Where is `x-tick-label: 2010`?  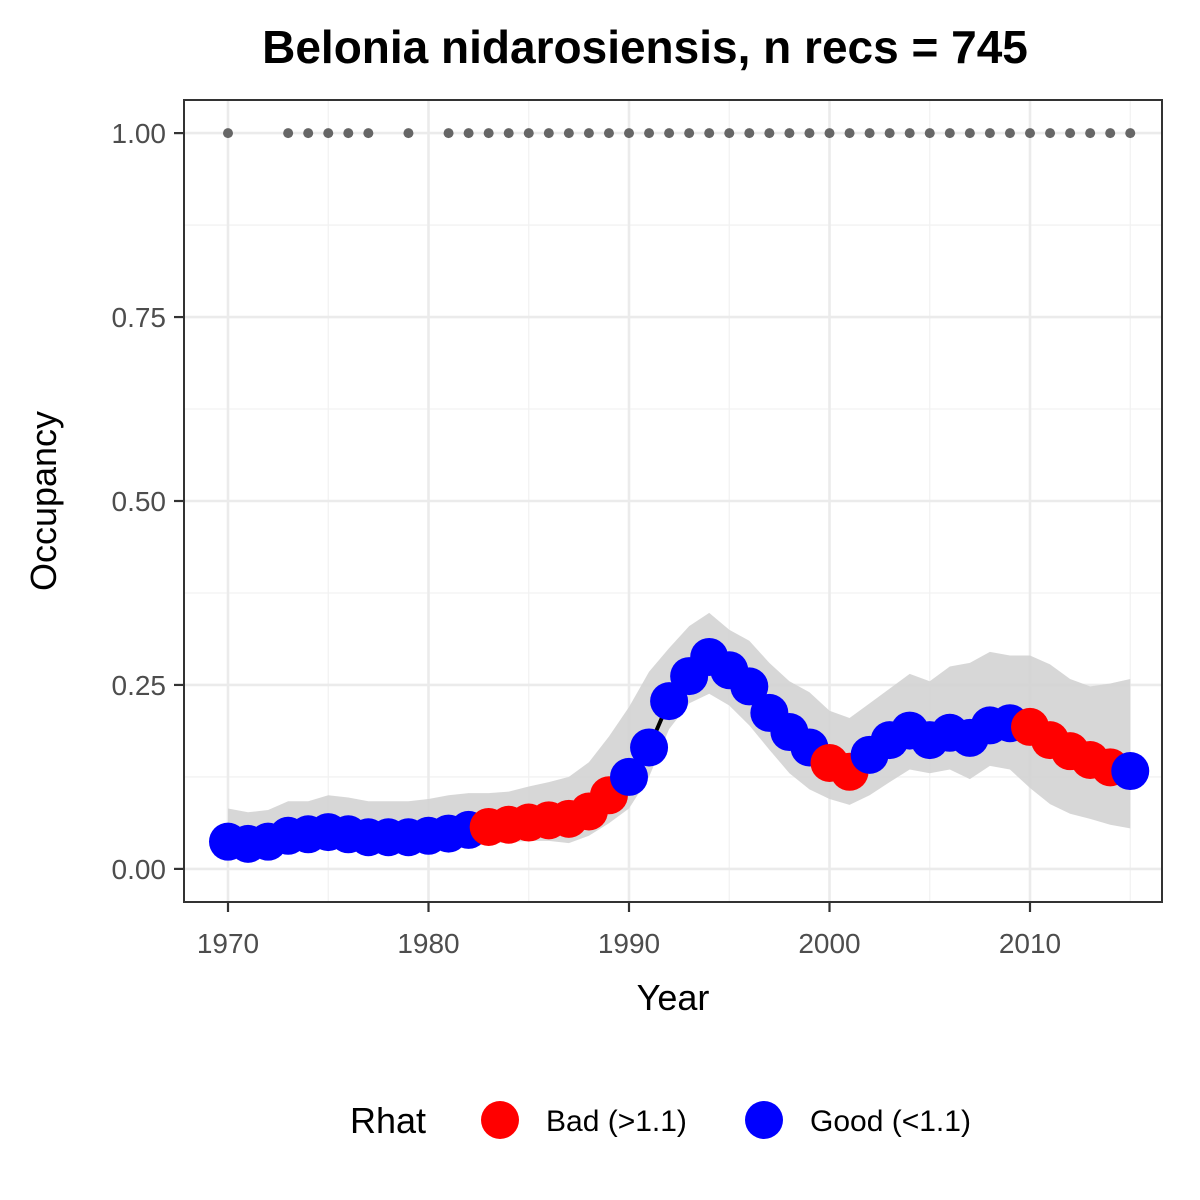 x-tick-label: 2010 is located at coordinates (1030, 943).